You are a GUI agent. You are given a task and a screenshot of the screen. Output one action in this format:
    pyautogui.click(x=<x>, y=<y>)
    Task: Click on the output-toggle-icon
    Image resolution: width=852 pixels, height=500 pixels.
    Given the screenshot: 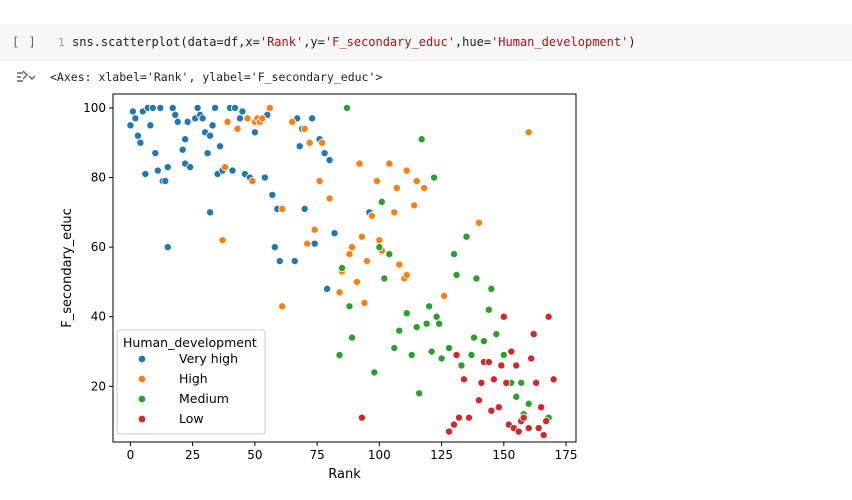 What is the action you would take?
    pyautogui.click(x=25, y=78)
    